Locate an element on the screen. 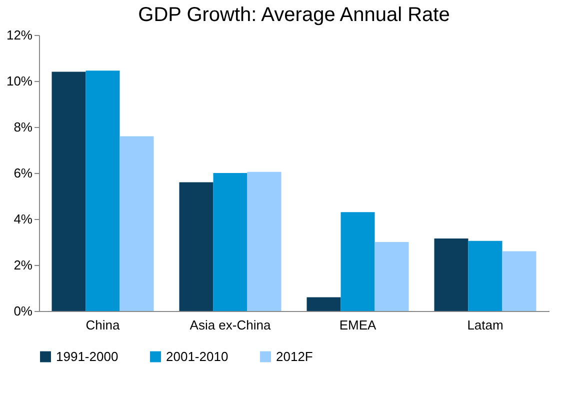  legend-label: 1991-2000 is located at coordinates (87, 356).